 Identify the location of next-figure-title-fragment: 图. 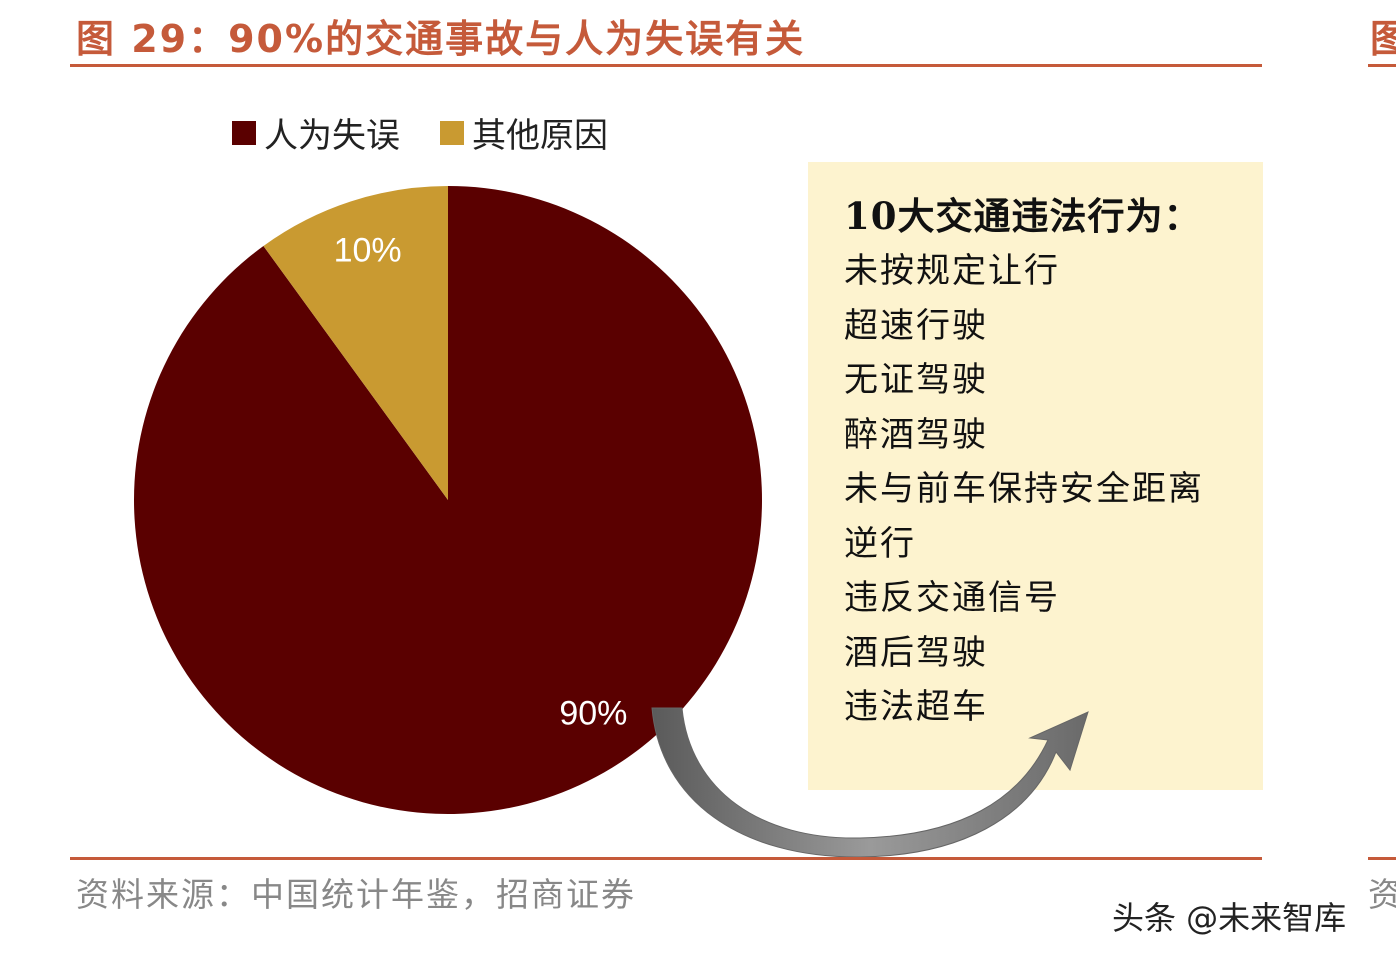
(1383, 39).